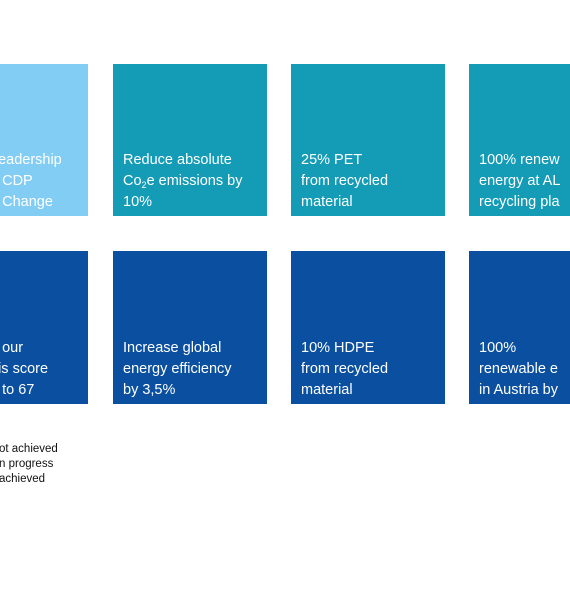 This screenshot has width=570, height=600. Describe the element at coordinates (177, 160) in the screenshot. I see `tile-line: Reduce absolute` at that location.